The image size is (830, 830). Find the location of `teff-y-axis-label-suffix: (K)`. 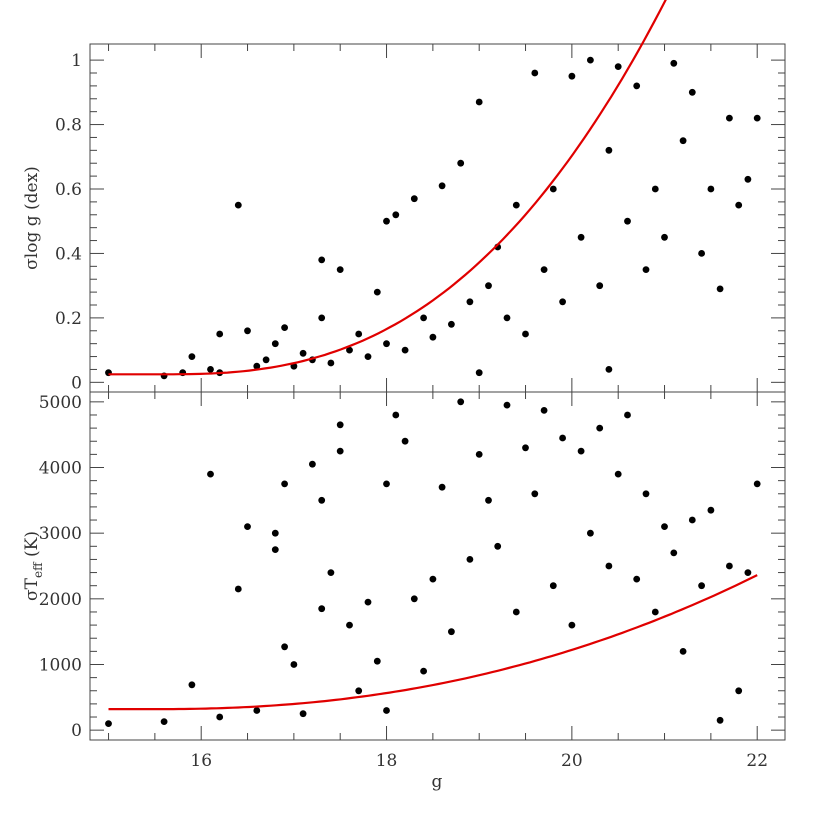

teff-y-axis-label-suffix: (K) is located at coordinates (32, 546).